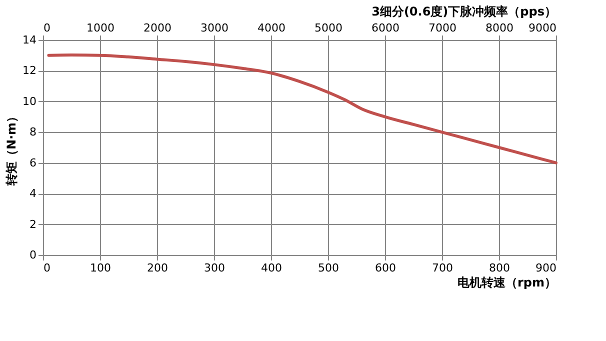 The image size is (606, 341). Describe the element at coordinates (33, 193) in the screenshot. I see `y-tick-label: 4` at that location.